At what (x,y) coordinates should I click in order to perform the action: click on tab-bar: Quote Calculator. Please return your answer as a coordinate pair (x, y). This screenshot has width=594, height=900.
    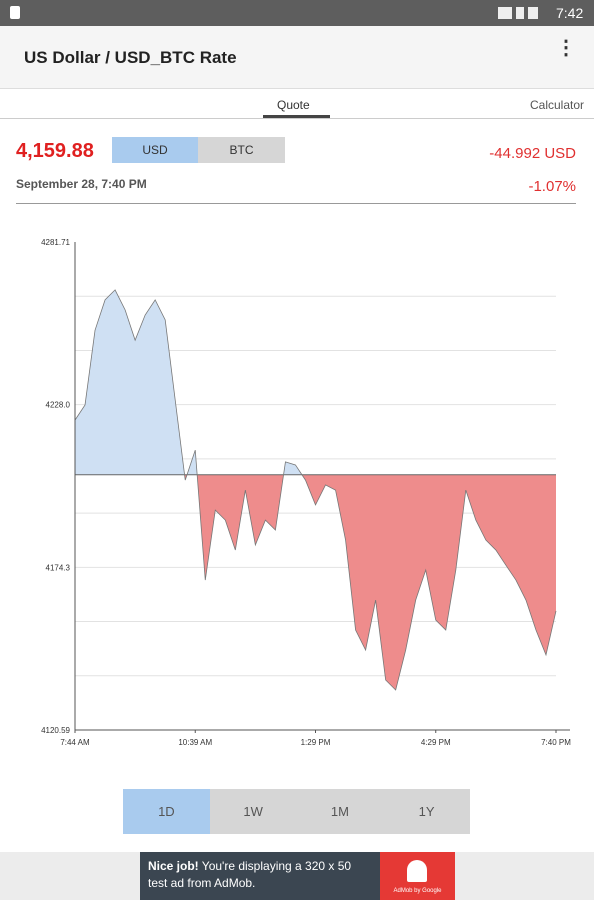
    Looking at the image, I should click on (297, 105).